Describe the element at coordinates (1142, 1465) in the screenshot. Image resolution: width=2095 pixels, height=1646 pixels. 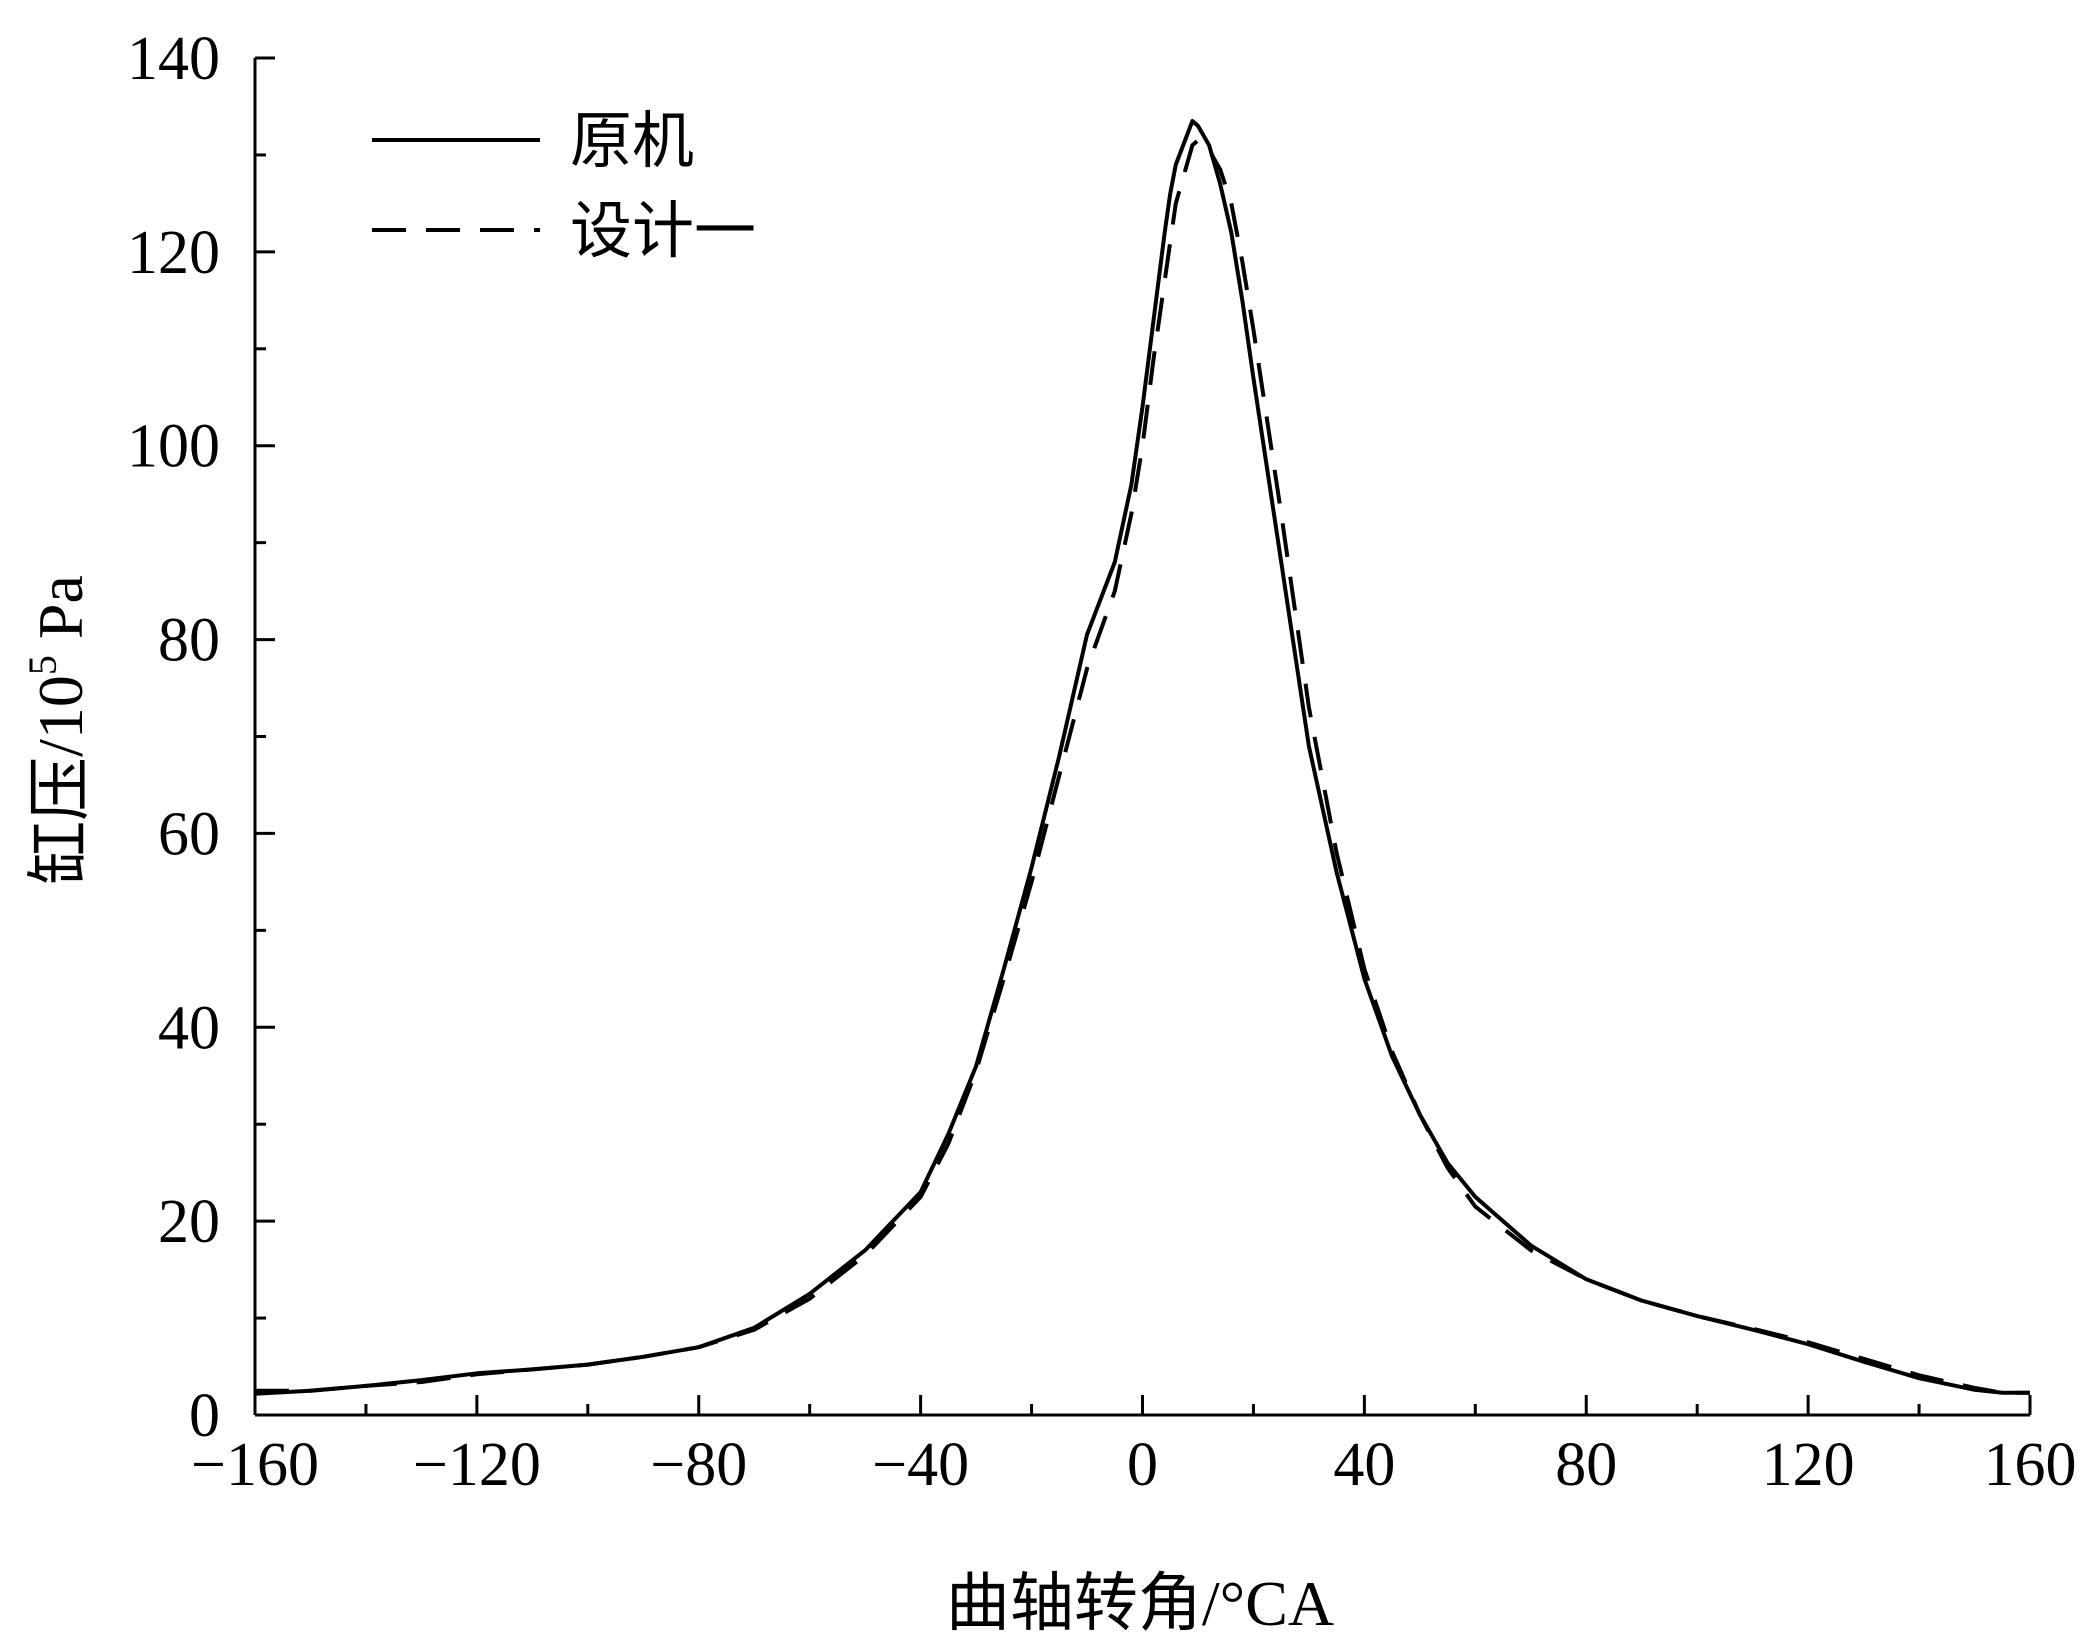
I see `x-tick-label: 0` at that location.